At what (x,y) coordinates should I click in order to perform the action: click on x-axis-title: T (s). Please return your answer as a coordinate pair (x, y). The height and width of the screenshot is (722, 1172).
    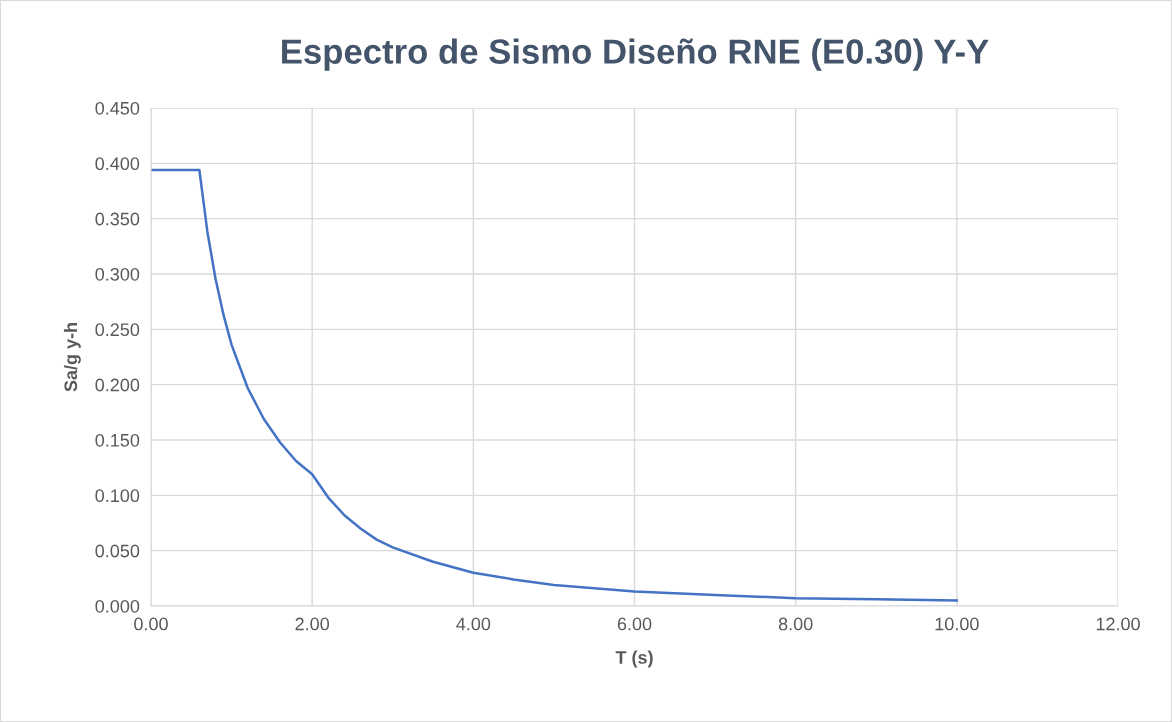
    Looking at the image, I should click on (634, 659).